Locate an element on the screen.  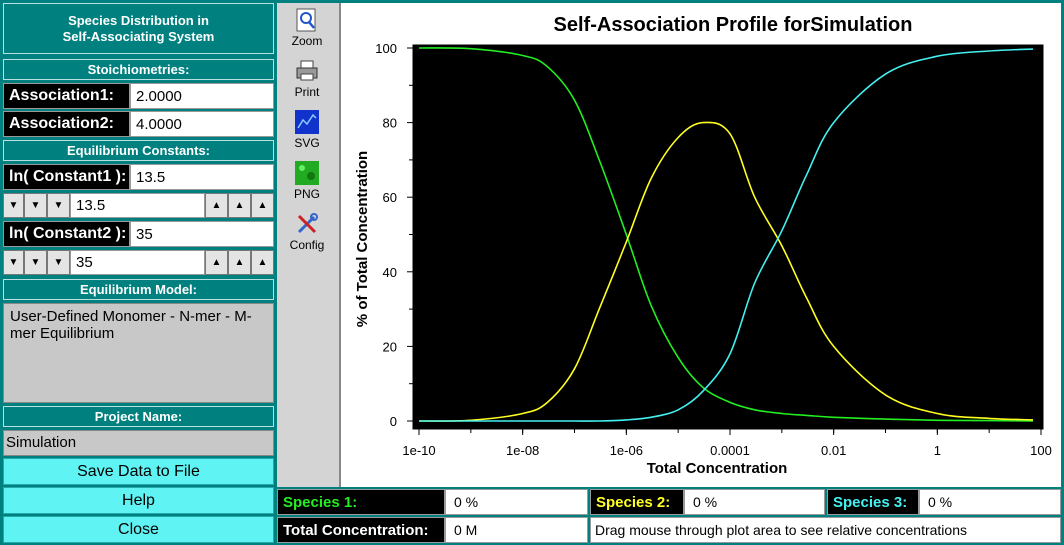
png-label: PNG is located at coordinates (306, 194).